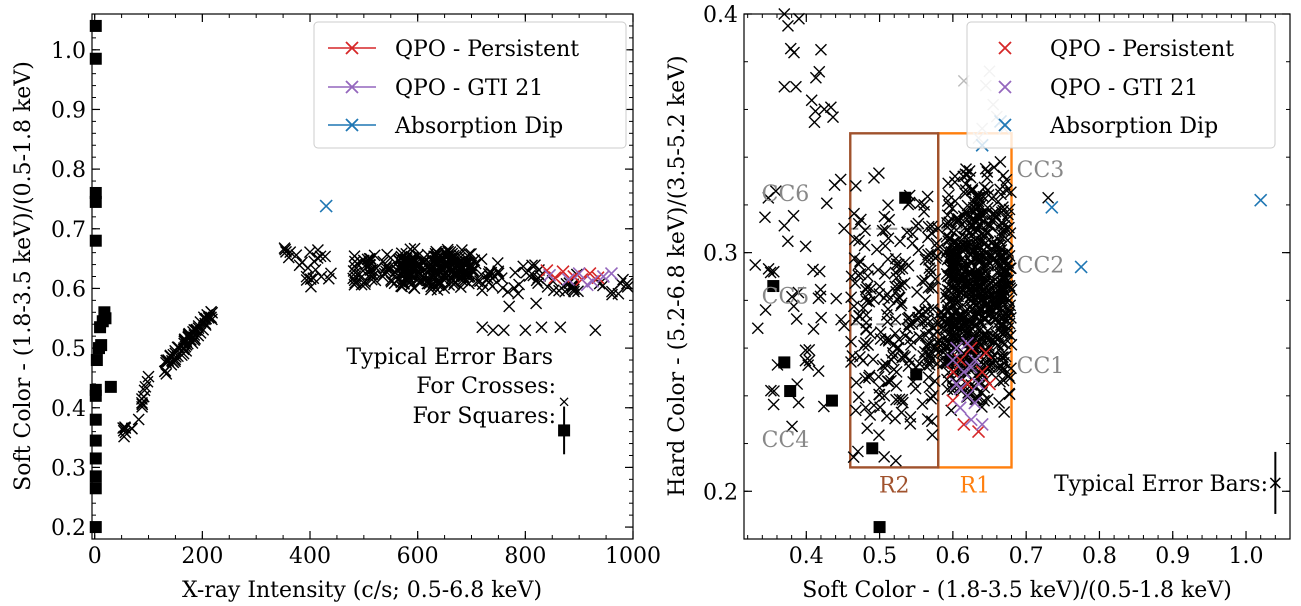  I want to click on color-class-label-cc4: CC4, so click(786, 440).